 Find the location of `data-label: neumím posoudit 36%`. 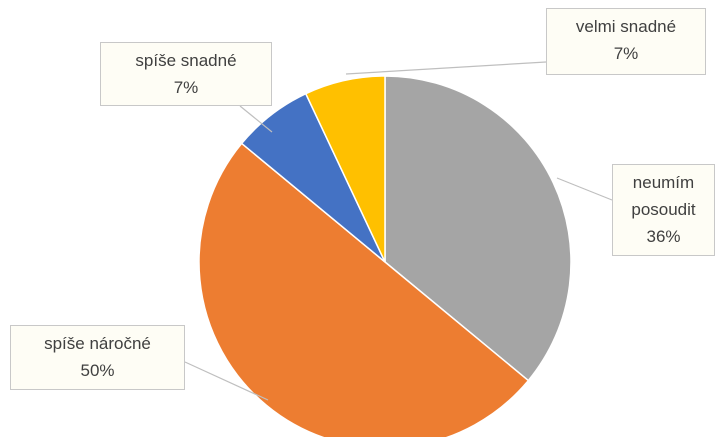

data-label: neumím posoudit 36% is located at coordinates (663, 210).